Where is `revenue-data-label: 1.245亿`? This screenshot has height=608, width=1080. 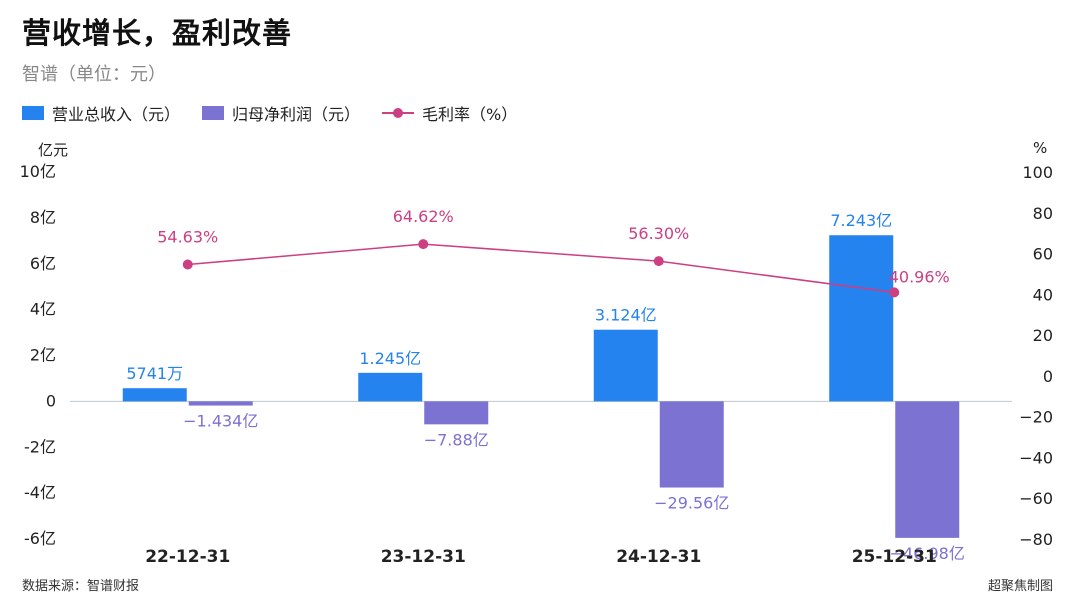 revenue-data-label: 1.245亿 is located at coordinates (390, 358).